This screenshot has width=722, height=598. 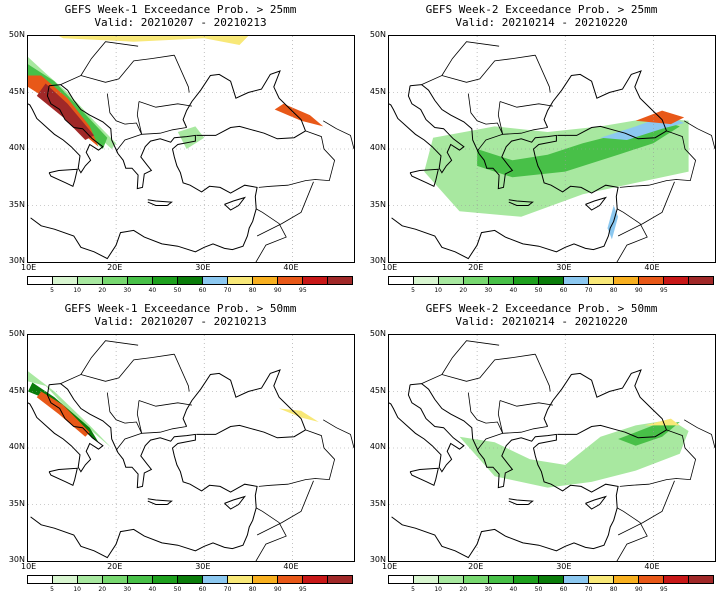 I want to click on panel-valid-dates: Valid: 20210214 - 20210220, so click(x=541, y=321).